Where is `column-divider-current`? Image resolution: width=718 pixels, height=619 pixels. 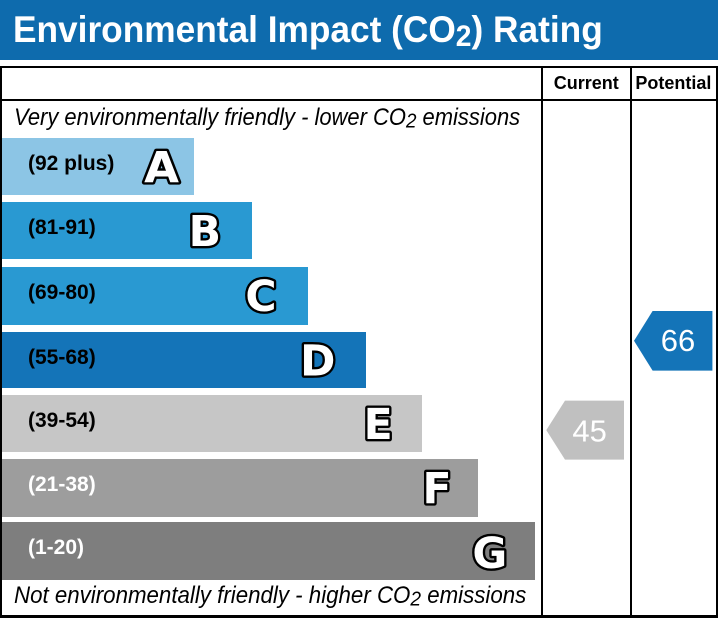
column-divider-current is located at coordinates (541, 342).